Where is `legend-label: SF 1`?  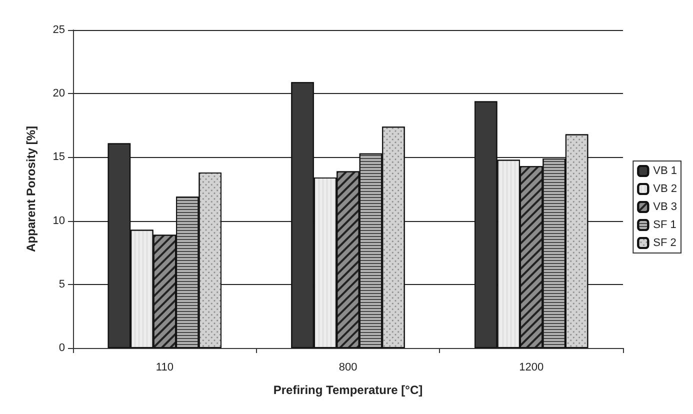 legend-label: SF 1 is located at coordinates (664, 225).